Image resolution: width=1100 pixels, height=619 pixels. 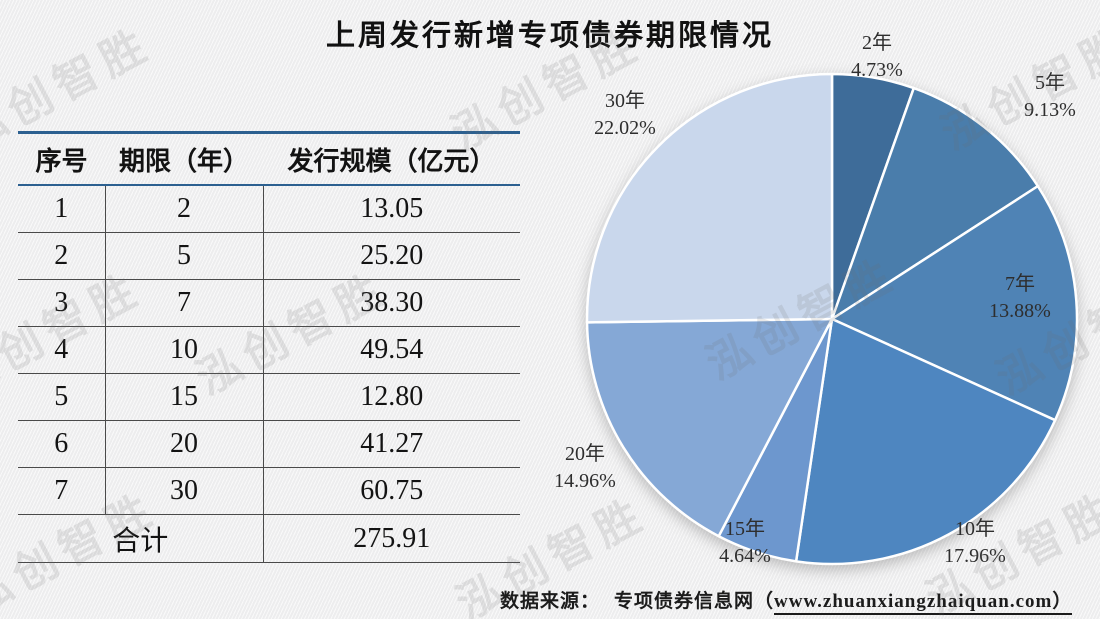 What do you see at coordinates (549, 36) in the screenshot?
I see `chart-title: 上周发行新增专项债券期限情况` at bounding box center [549, 36].